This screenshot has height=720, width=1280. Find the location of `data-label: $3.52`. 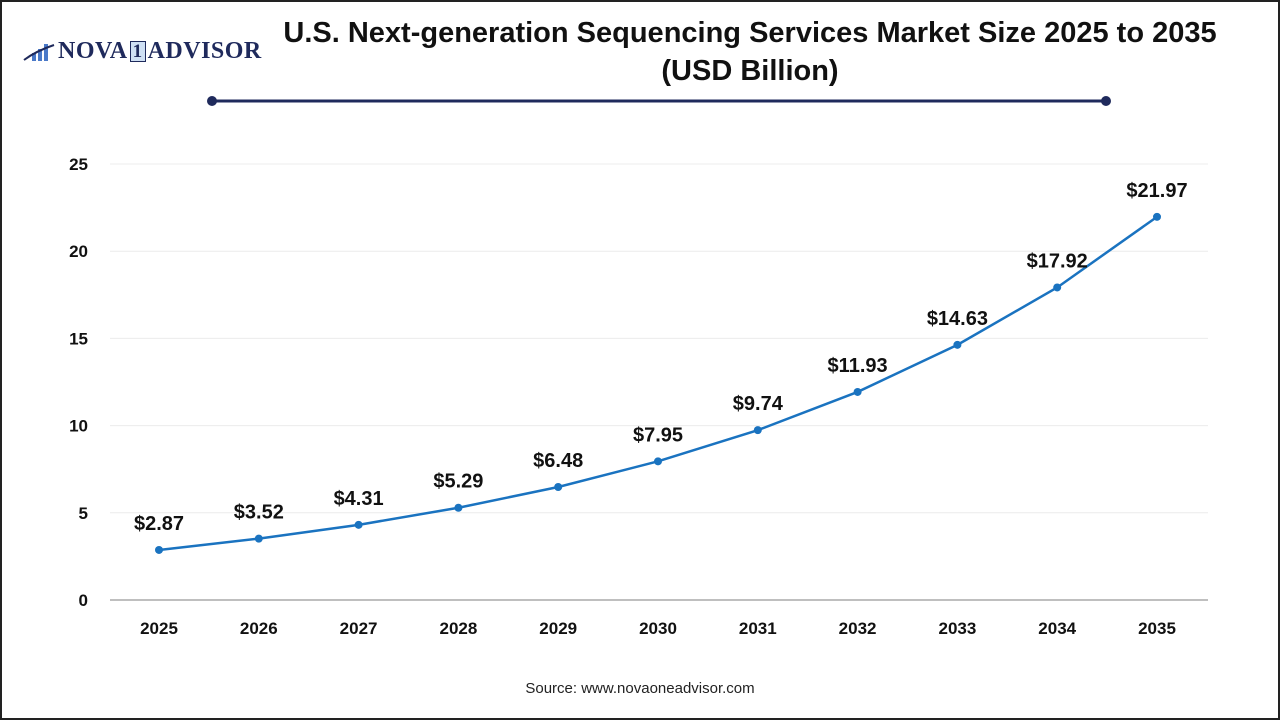

data-label: $3.52 is located at coordinates (259, 513).